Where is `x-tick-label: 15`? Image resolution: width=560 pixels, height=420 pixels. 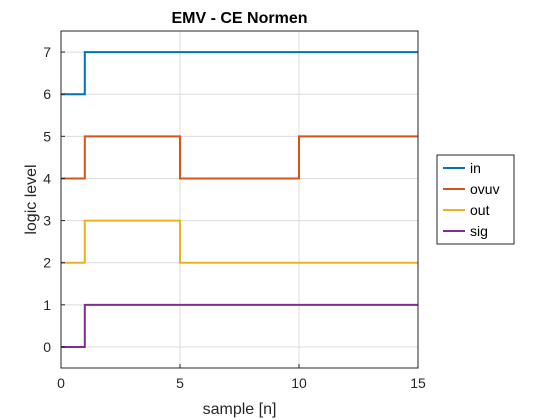 x-tick-label: 15 is located at coordinates (418, 383).